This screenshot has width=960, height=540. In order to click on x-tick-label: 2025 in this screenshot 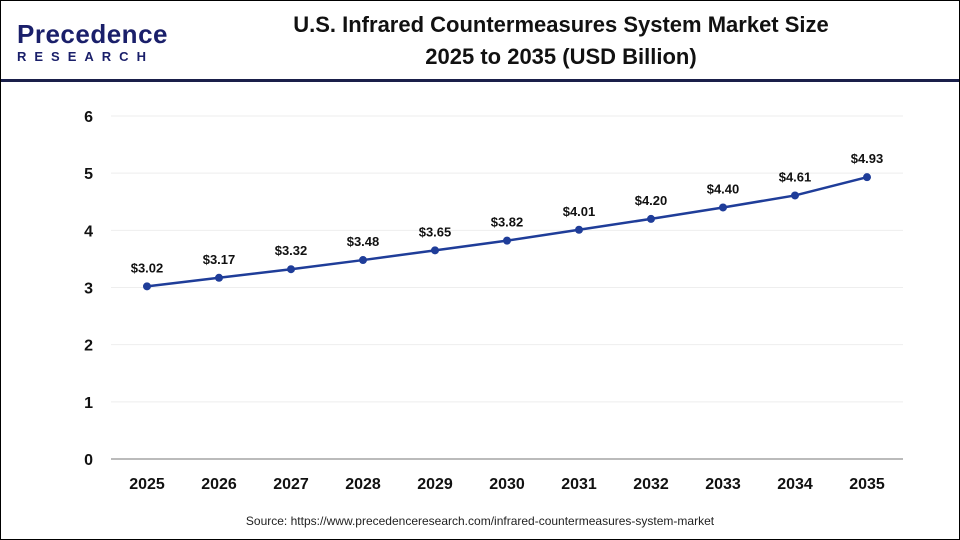, I will do `click(147, 484)`.